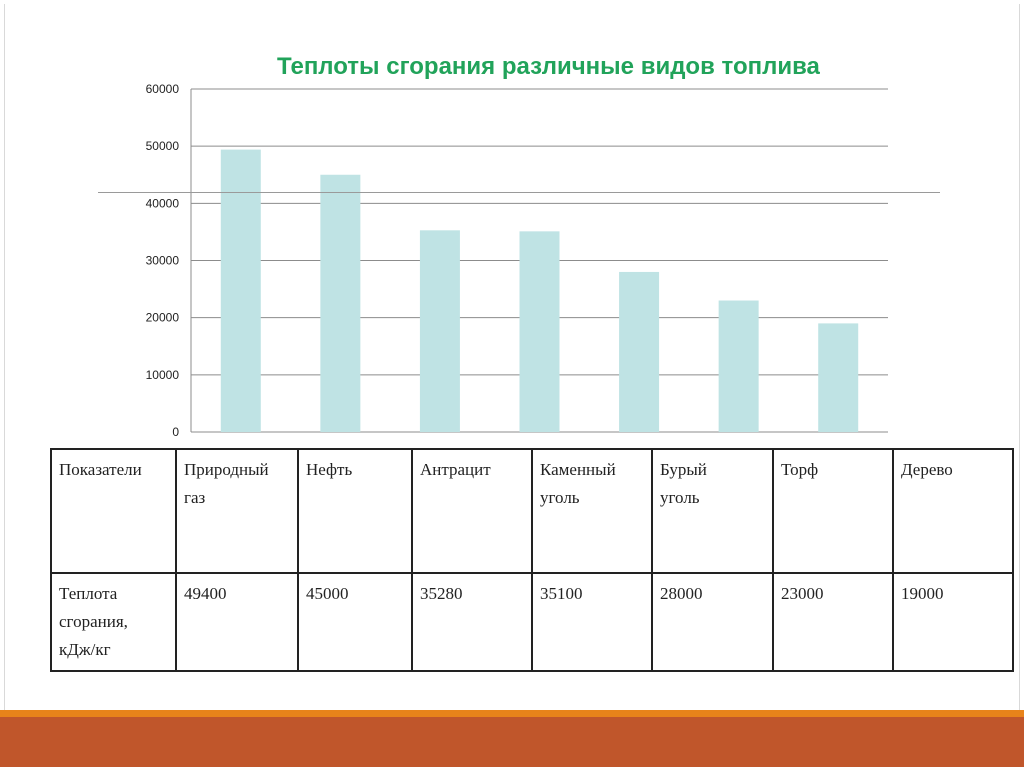  Describe the element at coordinates (163, 203) in the screenshot. I see `y-tick-label: 40000` at that location.